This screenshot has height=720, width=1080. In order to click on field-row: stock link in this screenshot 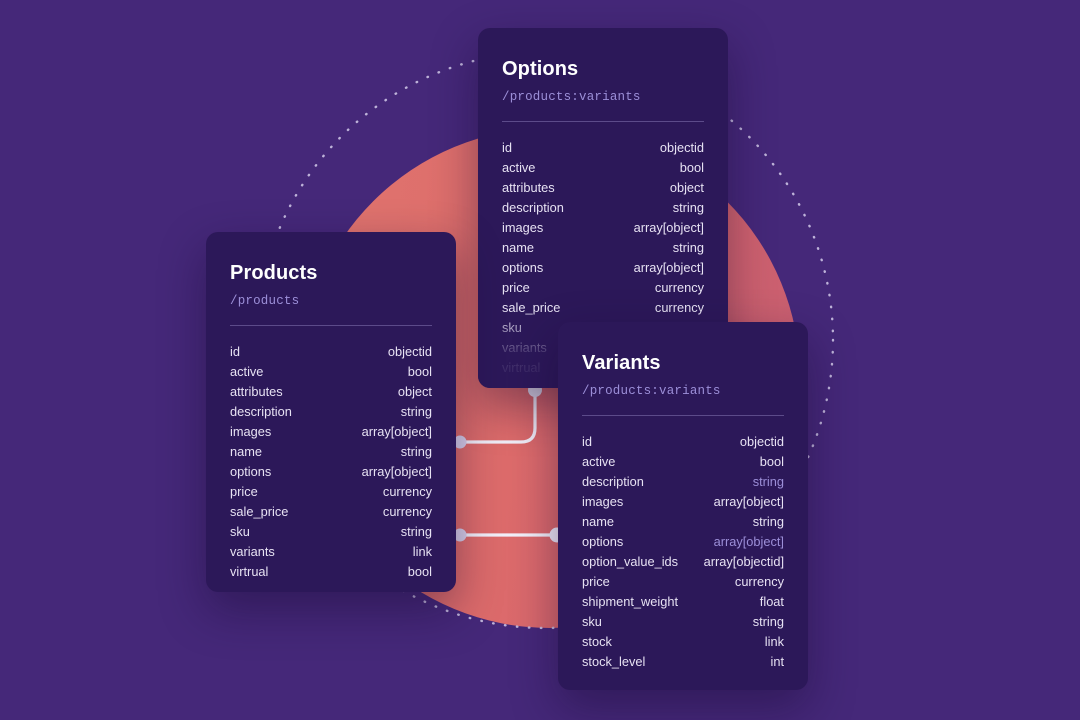, I will do `click(683, 644)`.